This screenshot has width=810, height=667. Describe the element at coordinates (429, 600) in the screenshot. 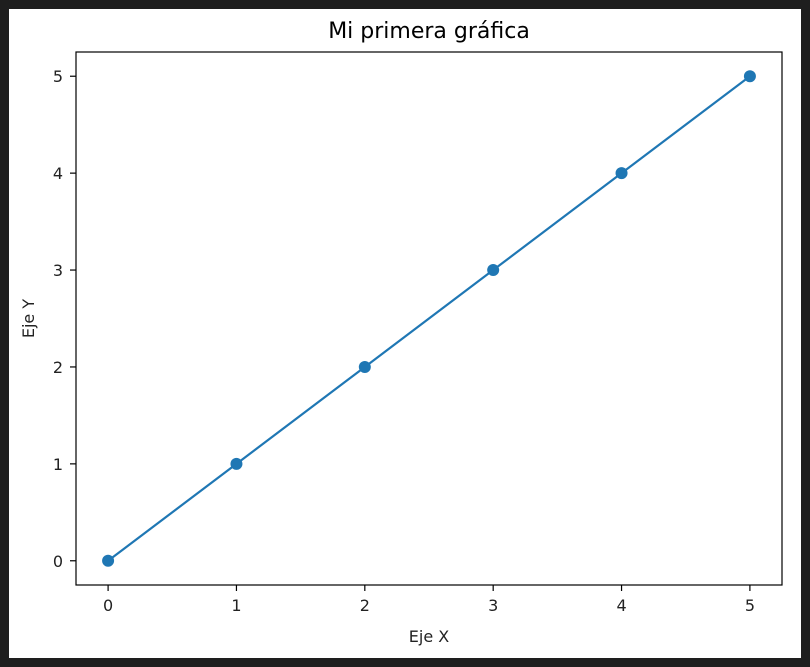

I see `x-axis-ticks: 0 1 2 3 4 5` at that location.